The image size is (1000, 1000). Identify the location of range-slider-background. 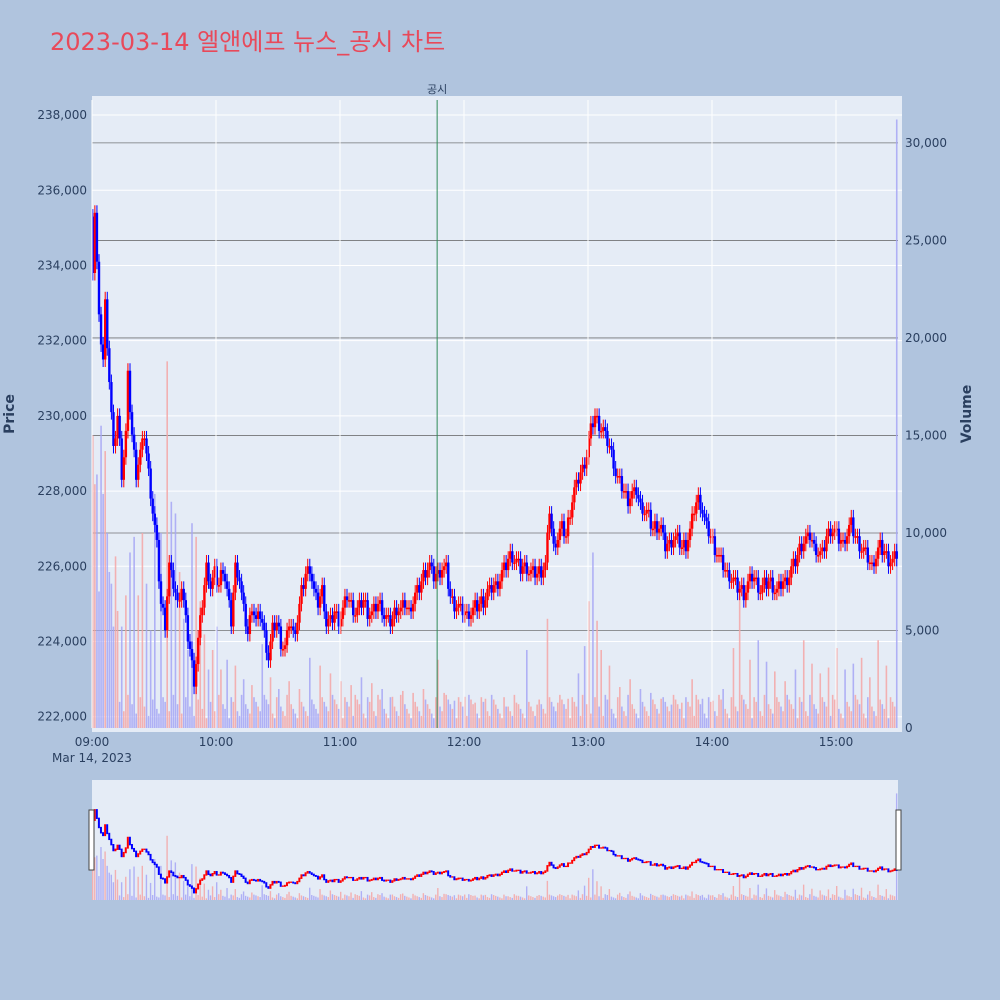
(495, 840).